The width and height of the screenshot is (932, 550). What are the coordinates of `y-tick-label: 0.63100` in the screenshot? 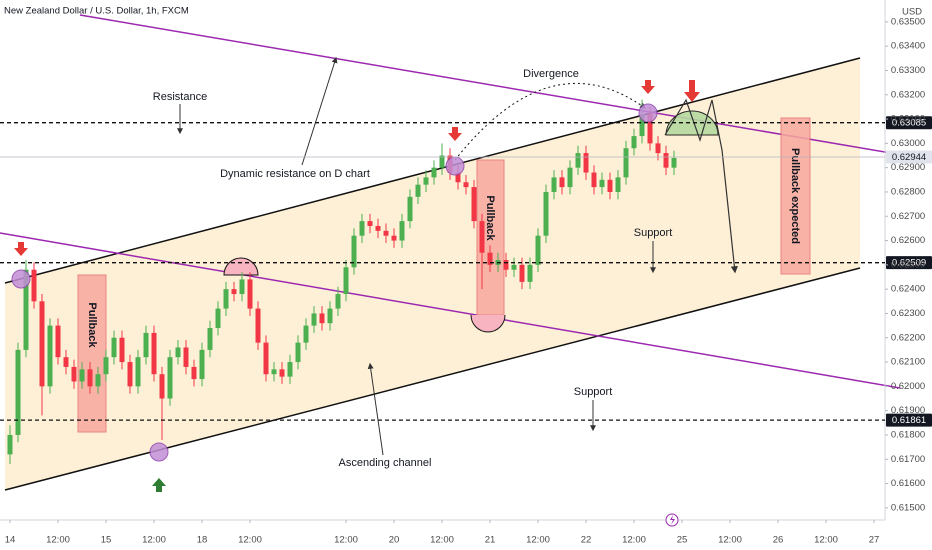 It's located at (908, 119).